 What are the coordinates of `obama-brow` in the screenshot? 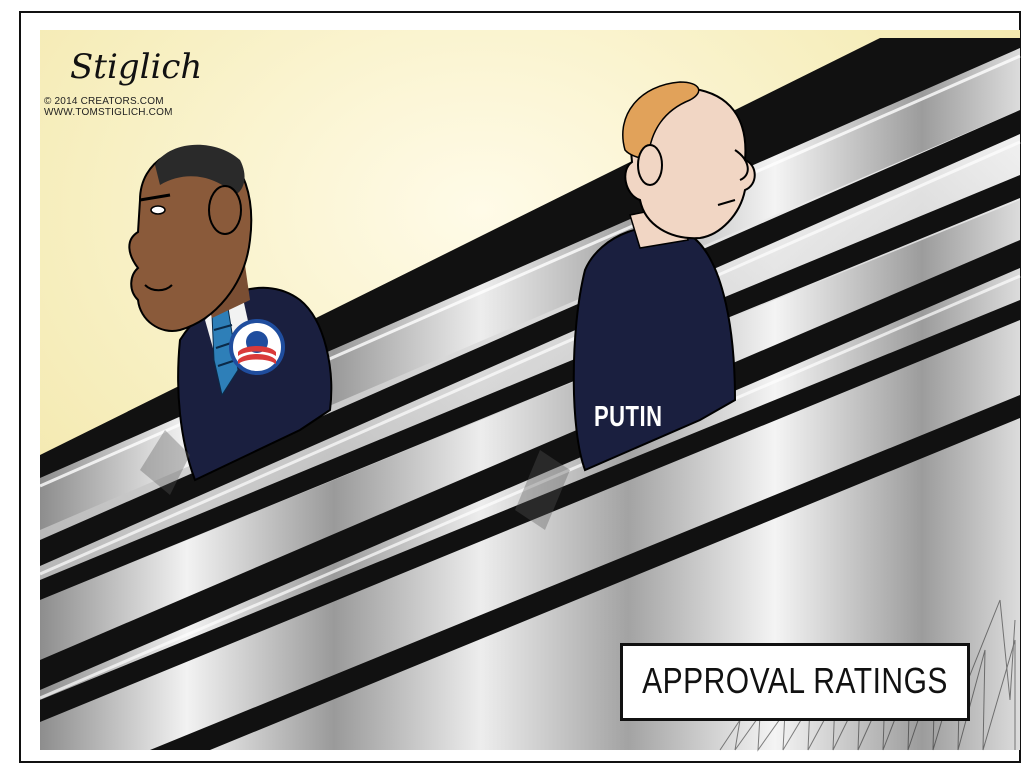 It's located at (155, 197).